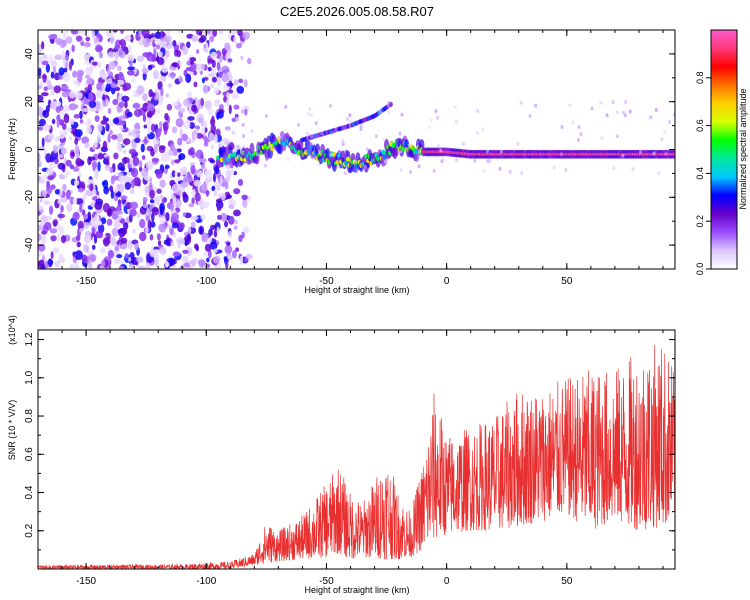  Describe the element at coordinates (29, 339) in the screenshot. I see `snr-y-tick-label: 1.2` at that location.